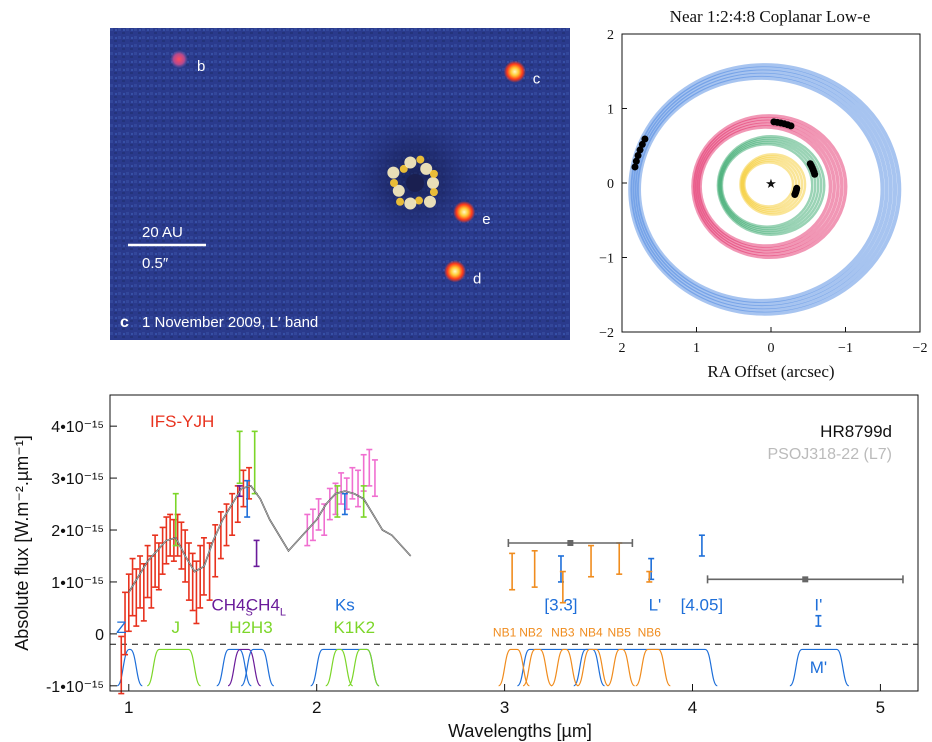 The height and width of the screenshot is (742, 932). I want to click on orbit-plot-frame, so click(771, 183).